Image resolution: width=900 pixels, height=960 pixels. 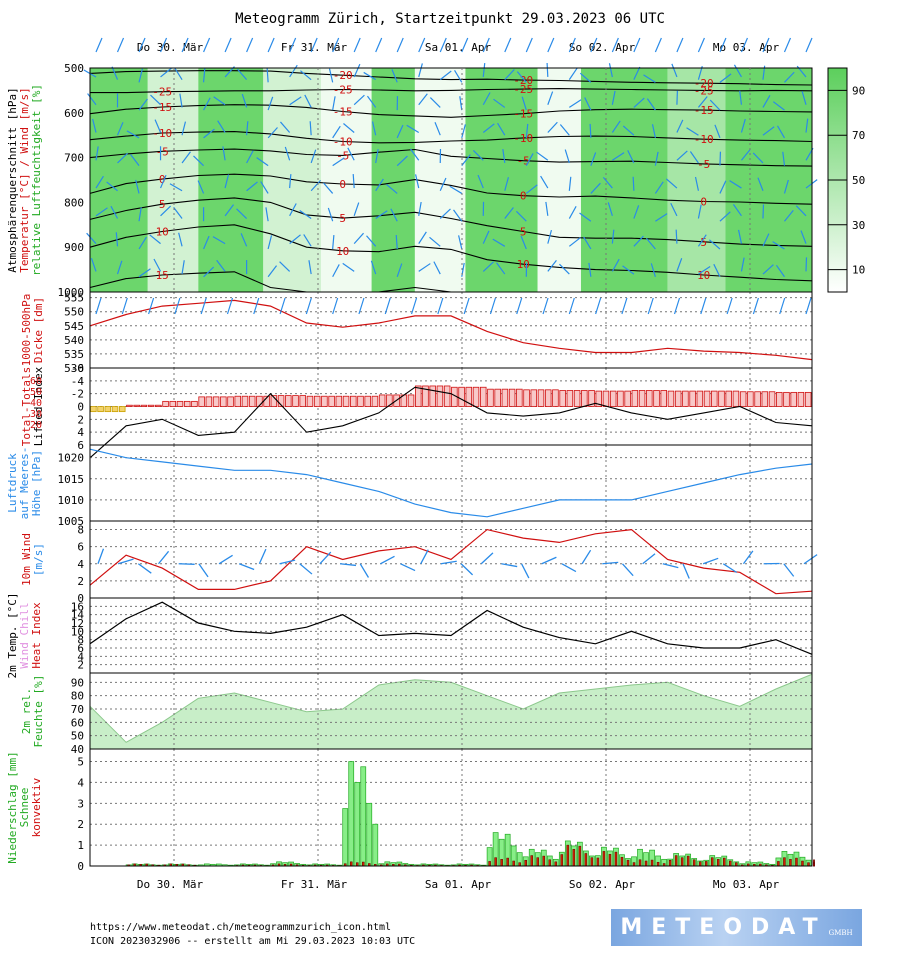 What do you see at coordinates (74, 340) in the screenshot?
I see `thickness-tick-label: 540` at bounding box center [74, 340].